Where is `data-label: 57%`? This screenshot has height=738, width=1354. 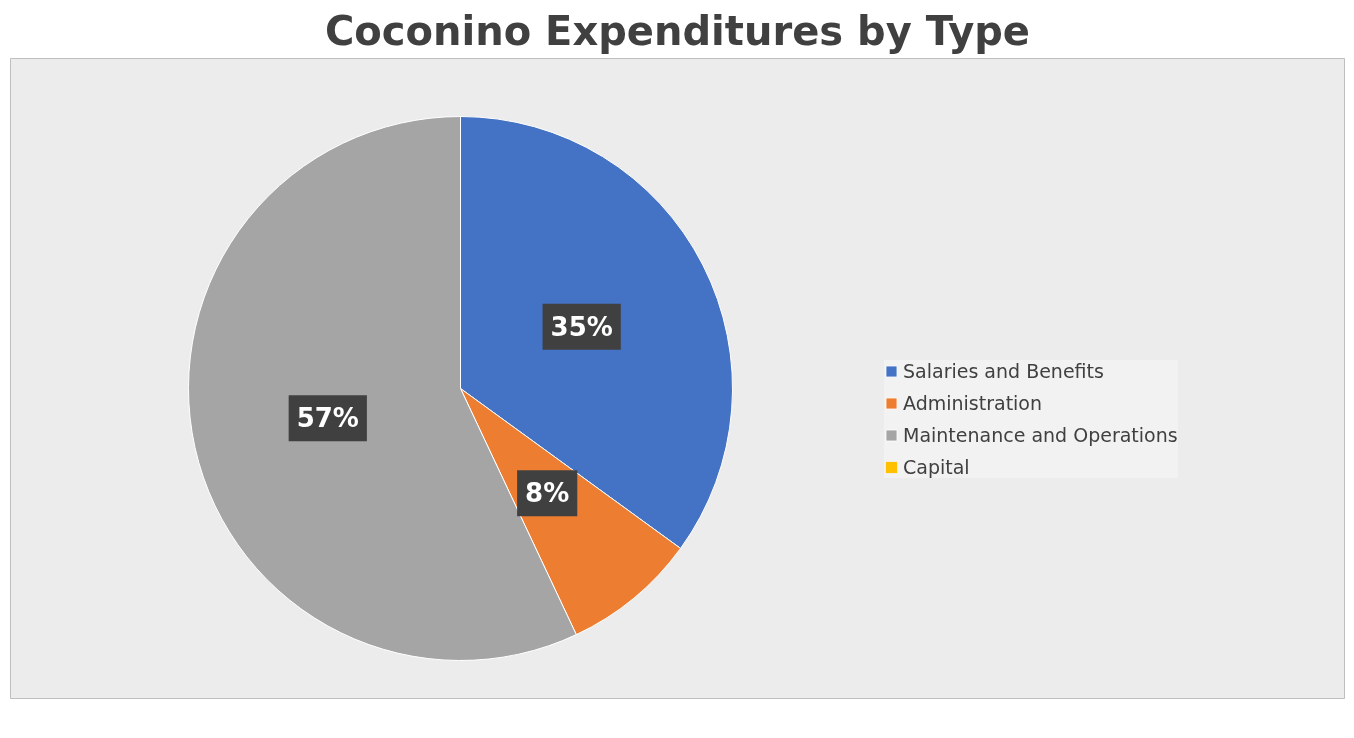
data-label: 57% is located at coordinates (327, 418).